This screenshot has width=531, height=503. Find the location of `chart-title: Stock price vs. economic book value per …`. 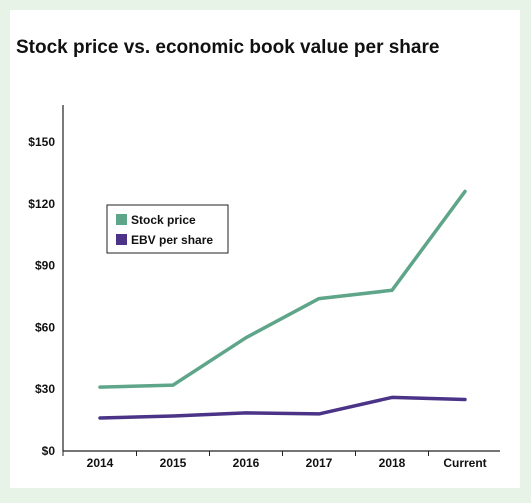

chart-title: Stock price vs. economic book value per … is located at coordinates (228, 47).